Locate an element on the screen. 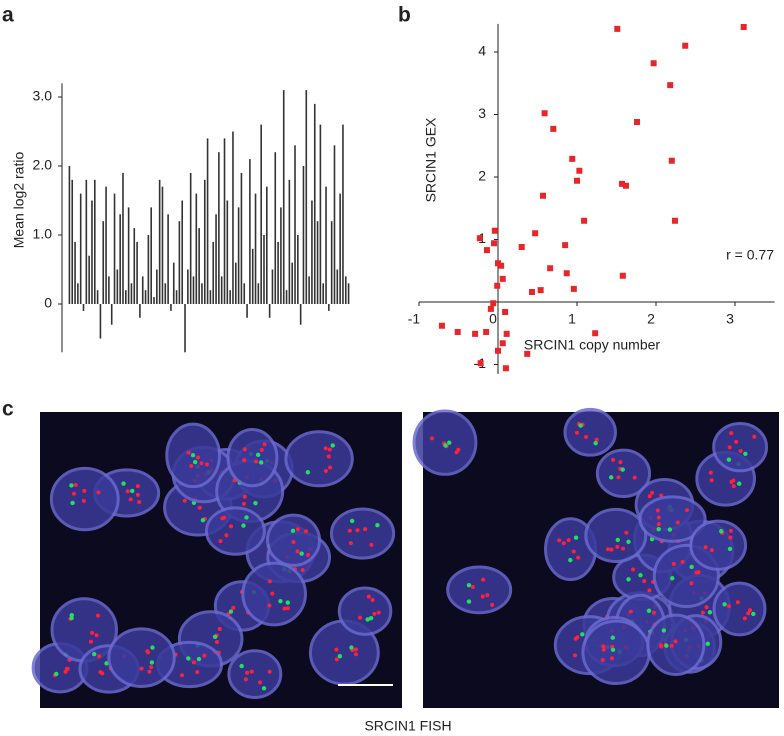  panel-label: c is located at coordinates (8, 409).